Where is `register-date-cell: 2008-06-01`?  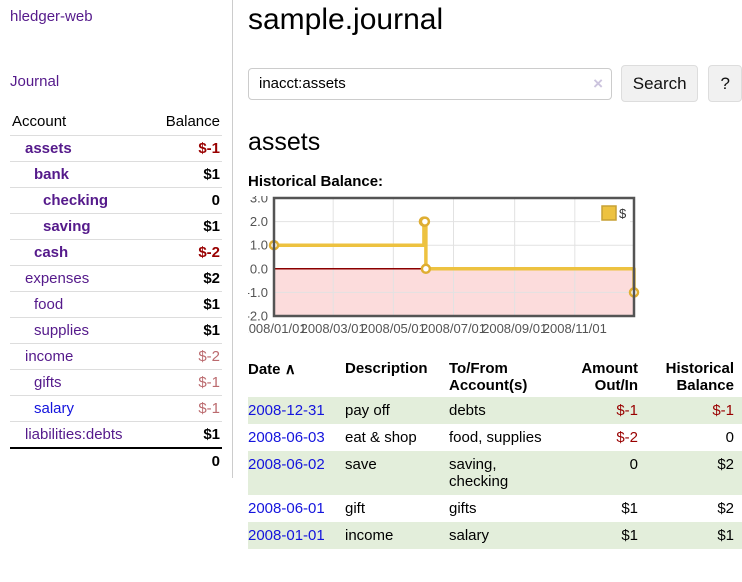
register-date-cell: 2008-06-01 is located at coordinates (296, 508).